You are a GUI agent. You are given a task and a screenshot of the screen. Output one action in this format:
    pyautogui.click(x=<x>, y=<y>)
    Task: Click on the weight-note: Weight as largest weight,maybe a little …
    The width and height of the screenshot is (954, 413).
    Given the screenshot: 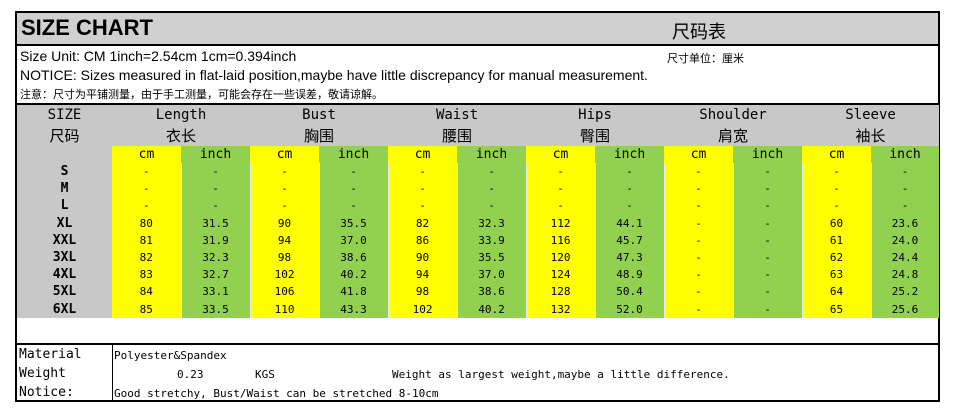 What is the action you would take?
    pyautogui.click(x=561, y=374)
    